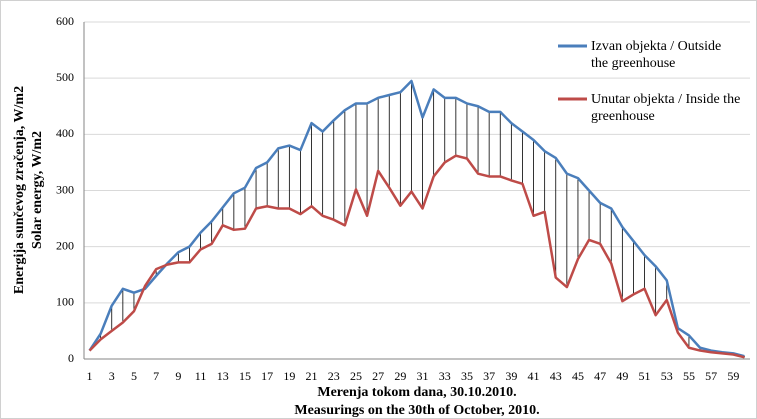 The height and width of the screenshot is (419, 757). I want to click on y-tick-label: 0, so click(71, 358).